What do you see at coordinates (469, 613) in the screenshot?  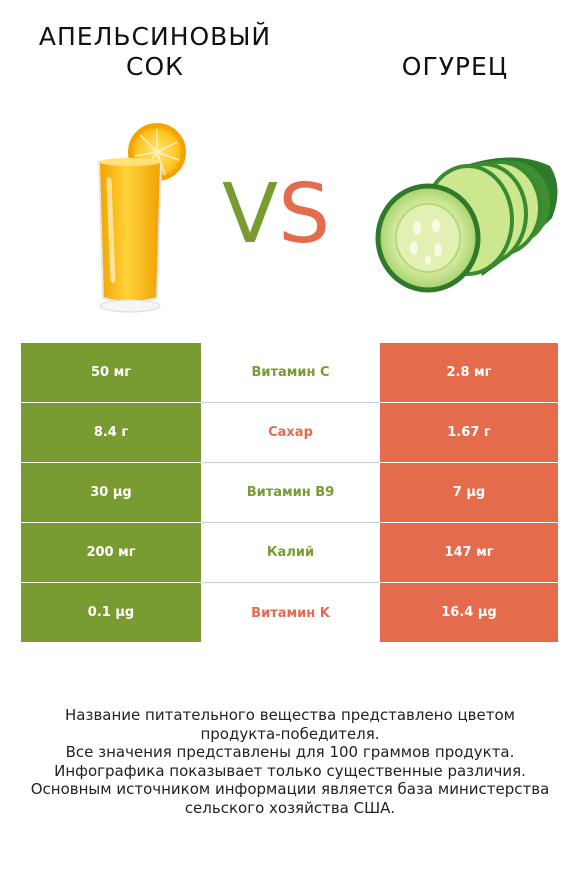 I see `right-value-cell: 16.4 µg` at bounding box center [469, 613].